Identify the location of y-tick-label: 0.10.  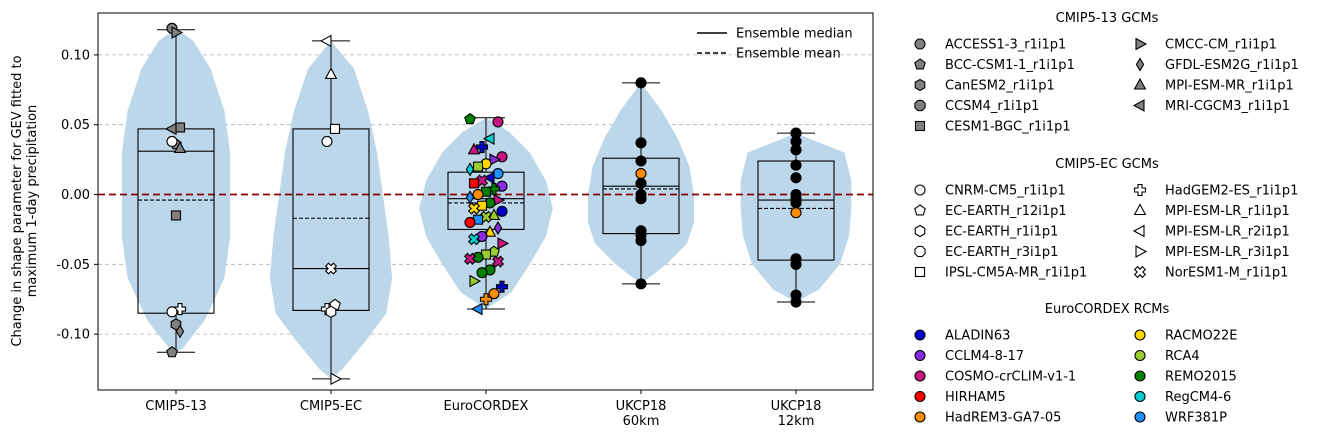
(75, 55).